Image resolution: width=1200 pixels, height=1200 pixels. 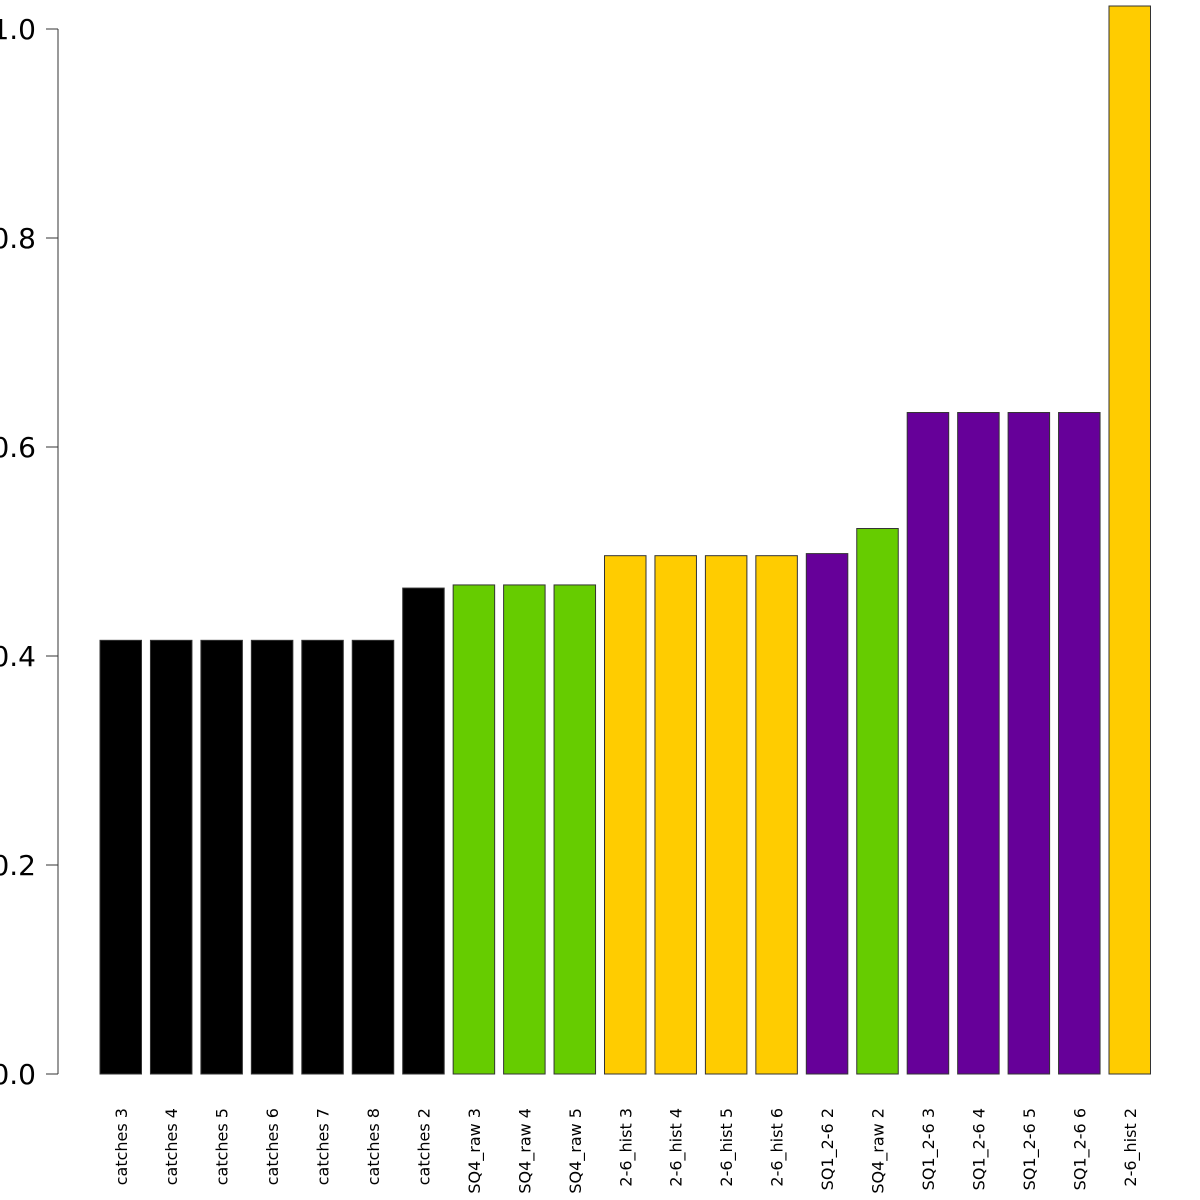 What do you see at coordinates (778, 1147) in the screenshot?
I see `x-tick-label: 2-6_hist 6` at bounding box center [778, 1147].